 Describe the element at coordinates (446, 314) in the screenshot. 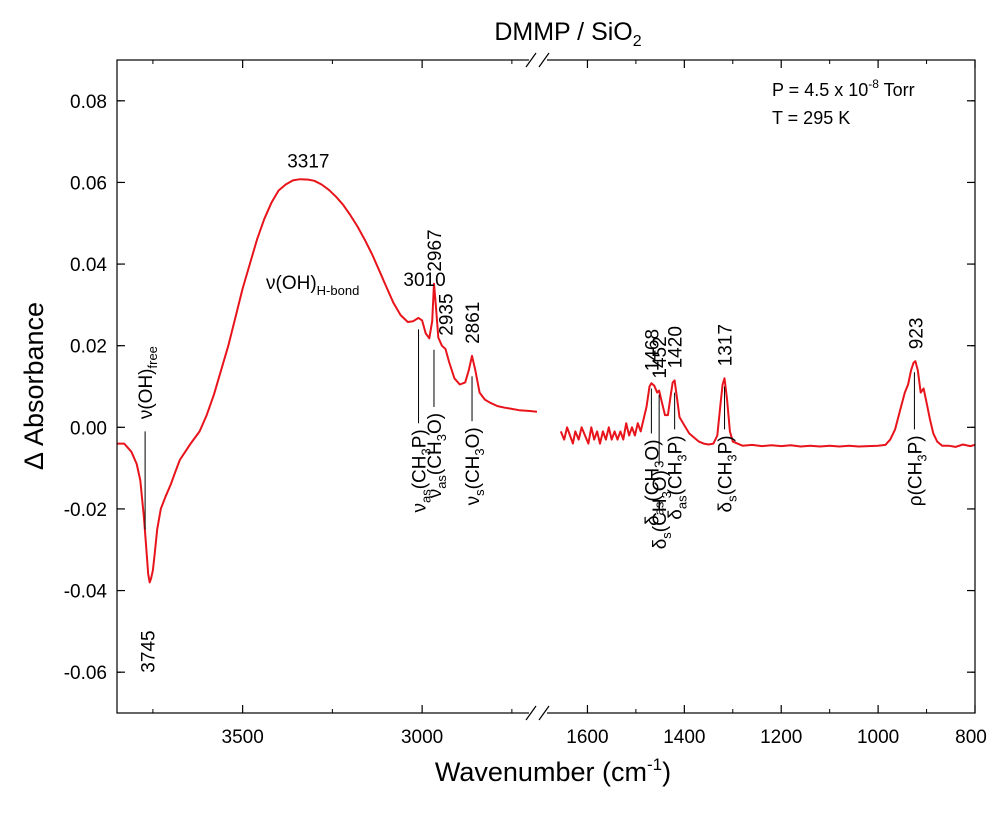

I see `peak-label-2935: 2935` at that location.